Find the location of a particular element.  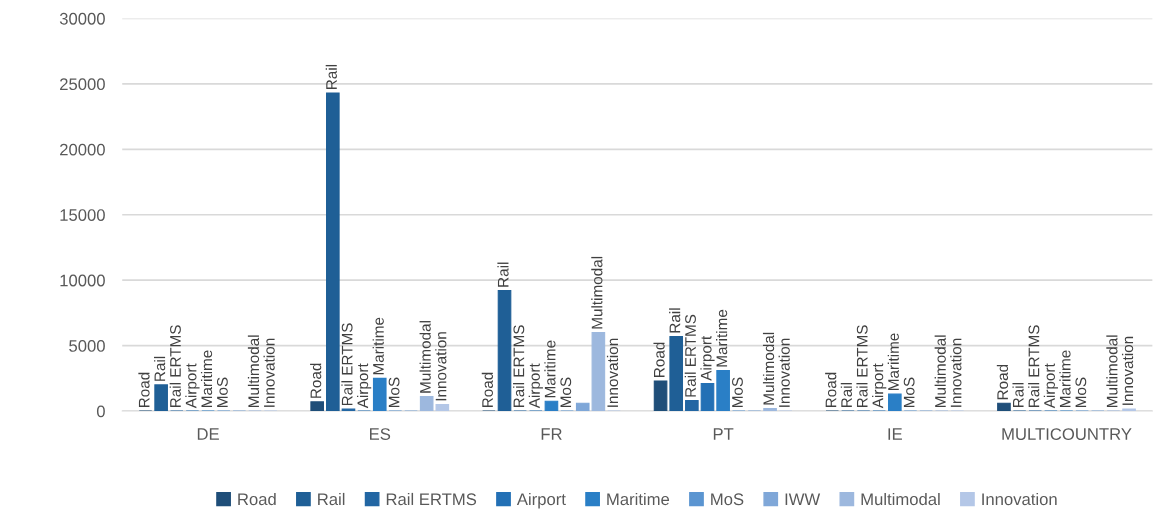

x-tick-label: ES is located at coordinates (380, 434).